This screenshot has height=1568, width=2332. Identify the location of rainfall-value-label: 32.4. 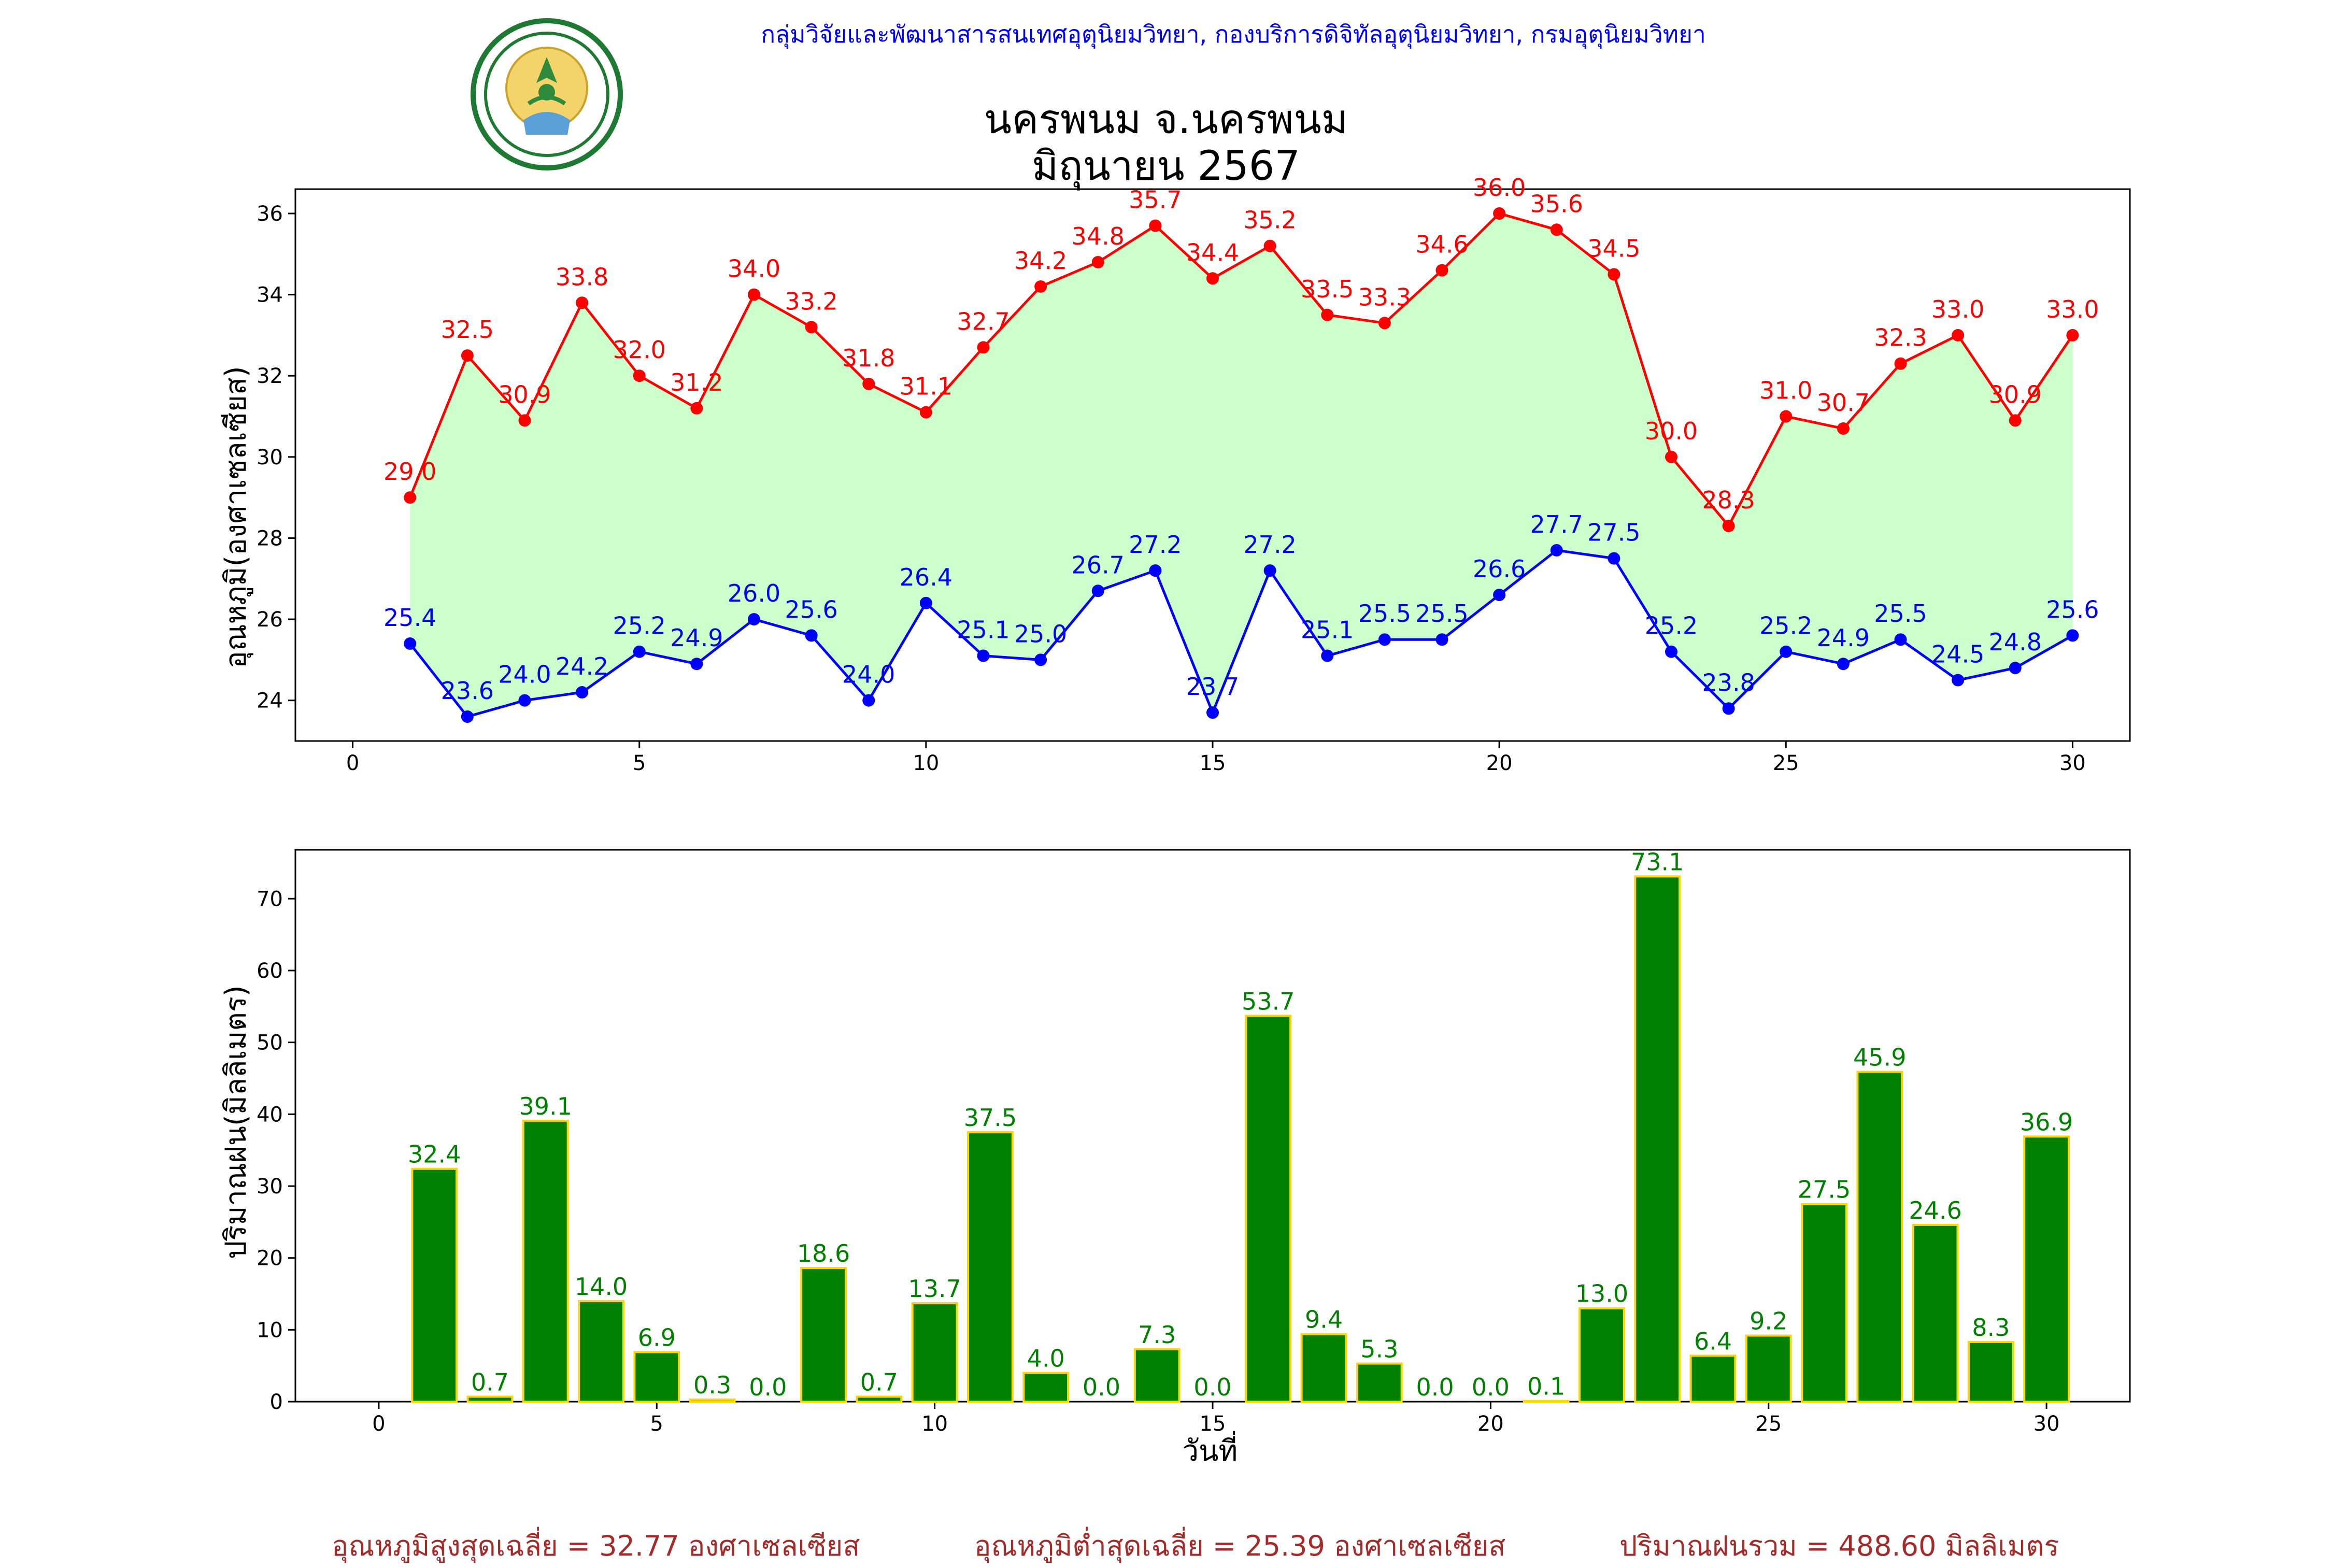
(434, 1154).